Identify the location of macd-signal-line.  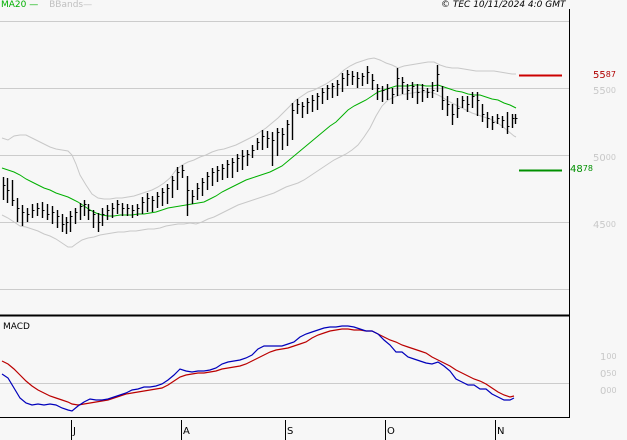
(258, 367).